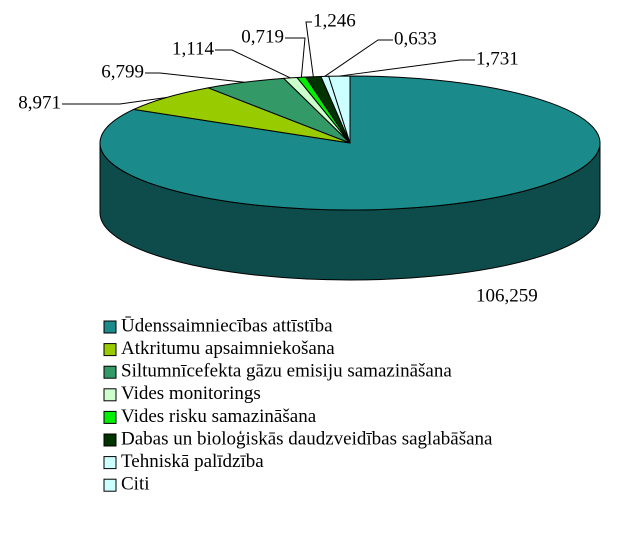  What do you see at coordinates (415, 38) in the screenshot?
I see `data-label: 0,633` at bounding box center [415, 38].